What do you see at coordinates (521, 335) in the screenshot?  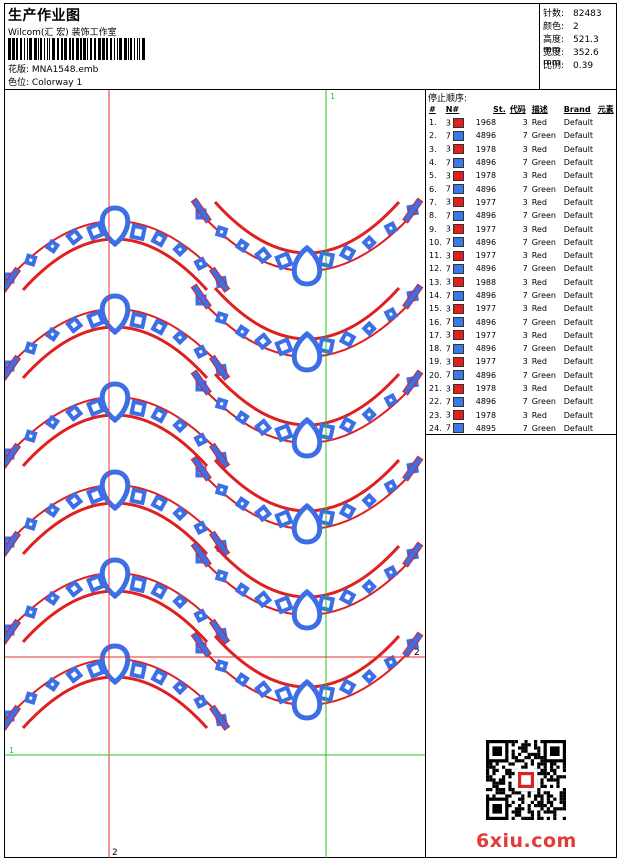 I see `stop-row: 17. 3 1977 3 Red Default` at bounding box center [521, 335].